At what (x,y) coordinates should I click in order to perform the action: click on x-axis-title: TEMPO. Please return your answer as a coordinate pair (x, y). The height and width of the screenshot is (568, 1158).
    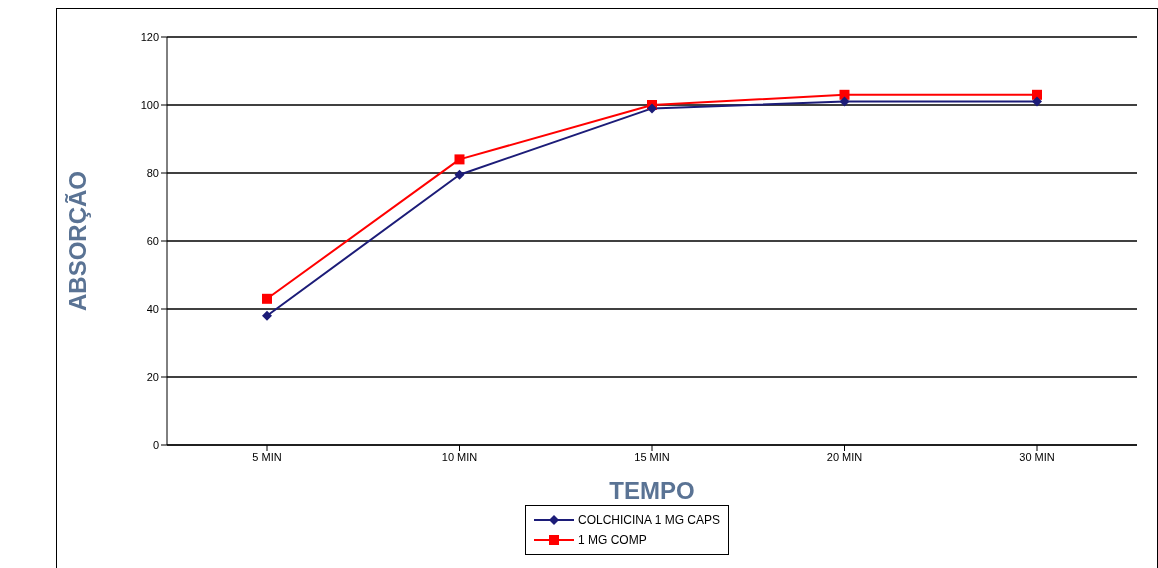
    Looking at the image, I should click on (652, 490).